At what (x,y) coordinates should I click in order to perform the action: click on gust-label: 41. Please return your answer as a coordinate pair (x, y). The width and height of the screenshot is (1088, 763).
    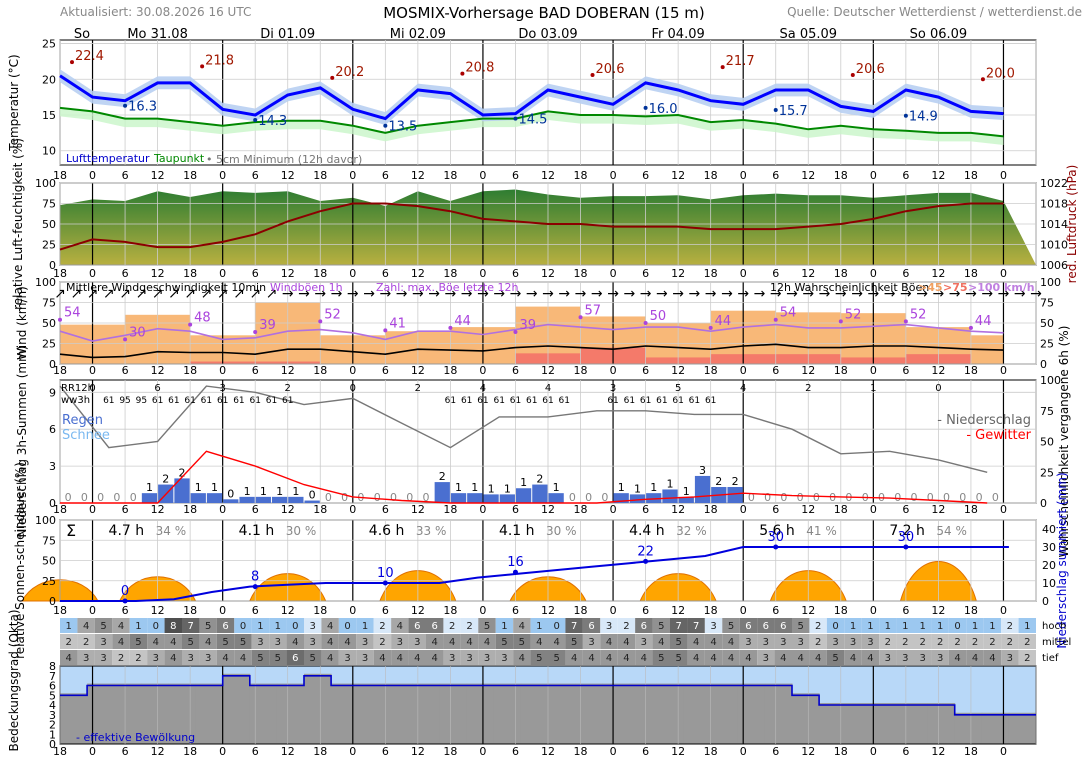
    Looking at the image, I should click on (397, 323).